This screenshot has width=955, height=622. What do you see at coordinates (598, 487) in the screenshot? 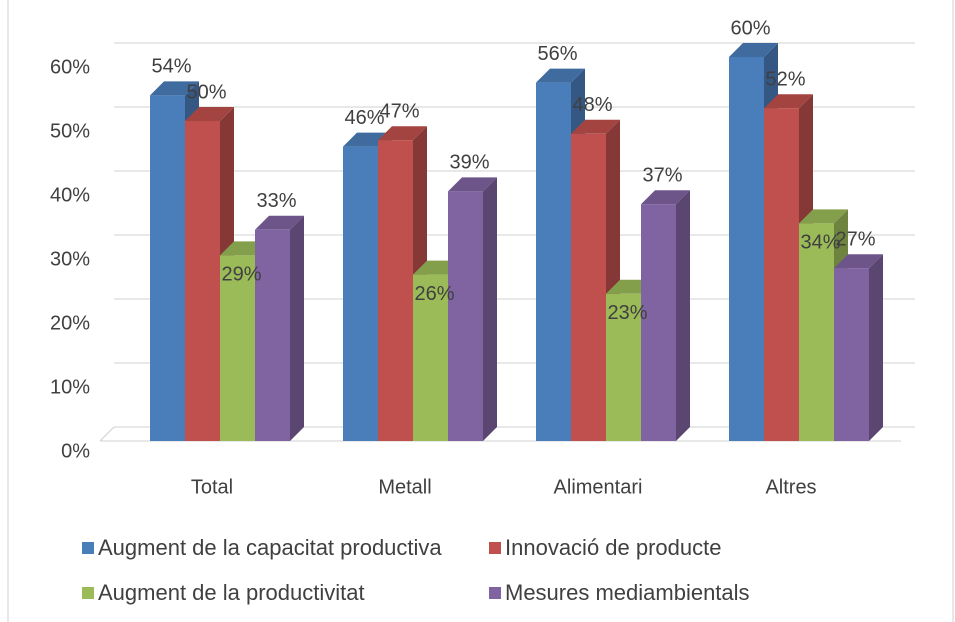
I see `x-tick-label: Alimentari` at bounding box center [598, 487].